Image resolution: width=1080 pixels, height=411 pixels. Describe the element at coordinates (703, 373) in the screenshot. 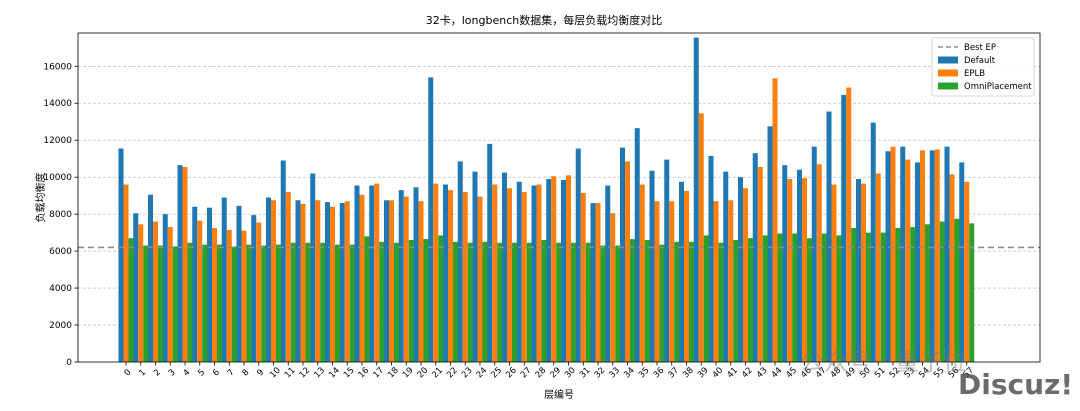

I see `x-tick-label: 39` at that location.